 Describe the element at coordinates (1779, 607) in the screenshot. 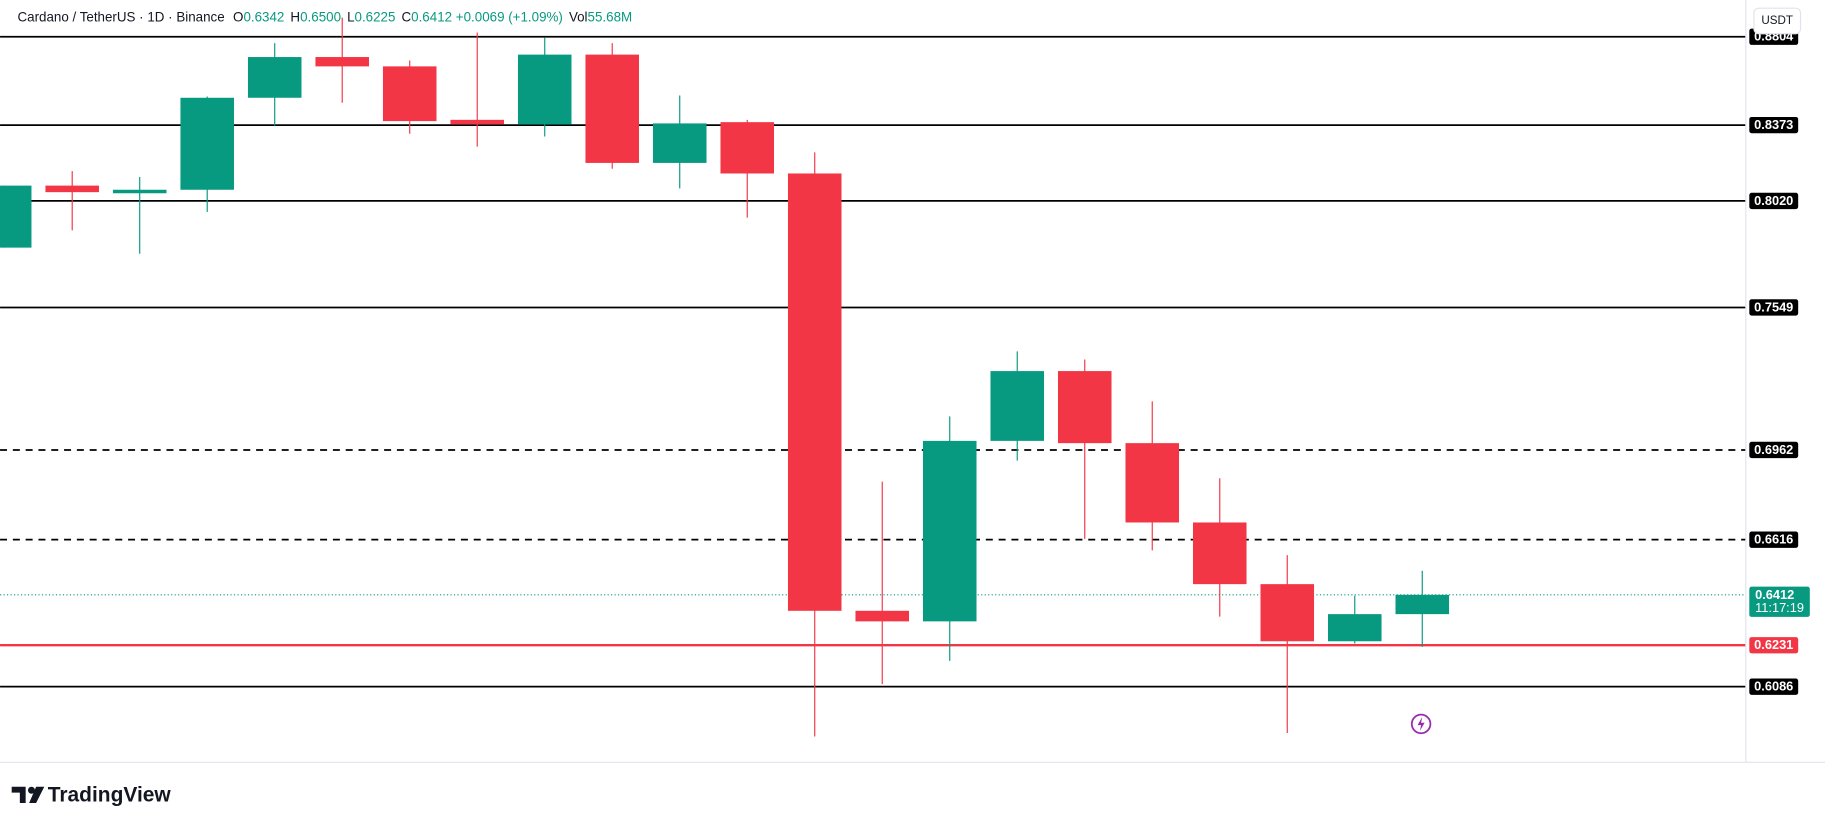

I see `countdown: 11:17:19` at that location.